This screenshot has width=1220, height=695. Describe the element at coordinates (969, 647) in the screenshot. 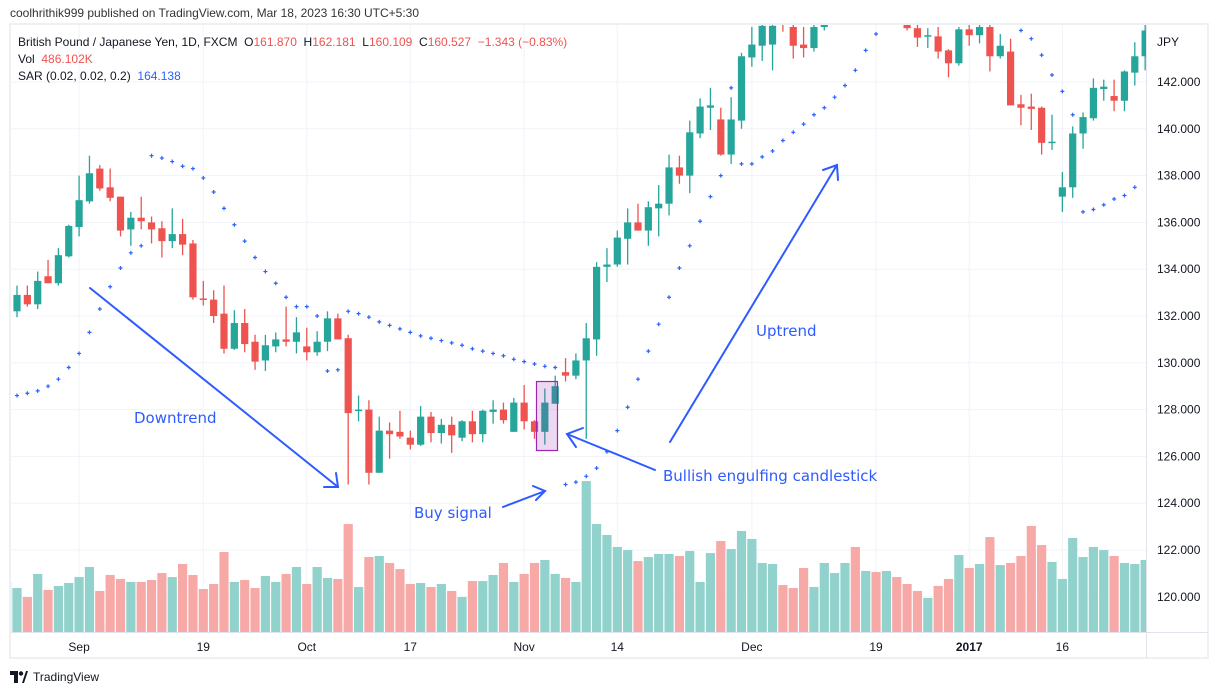

I see `time-tick-label: 2017` at that location.